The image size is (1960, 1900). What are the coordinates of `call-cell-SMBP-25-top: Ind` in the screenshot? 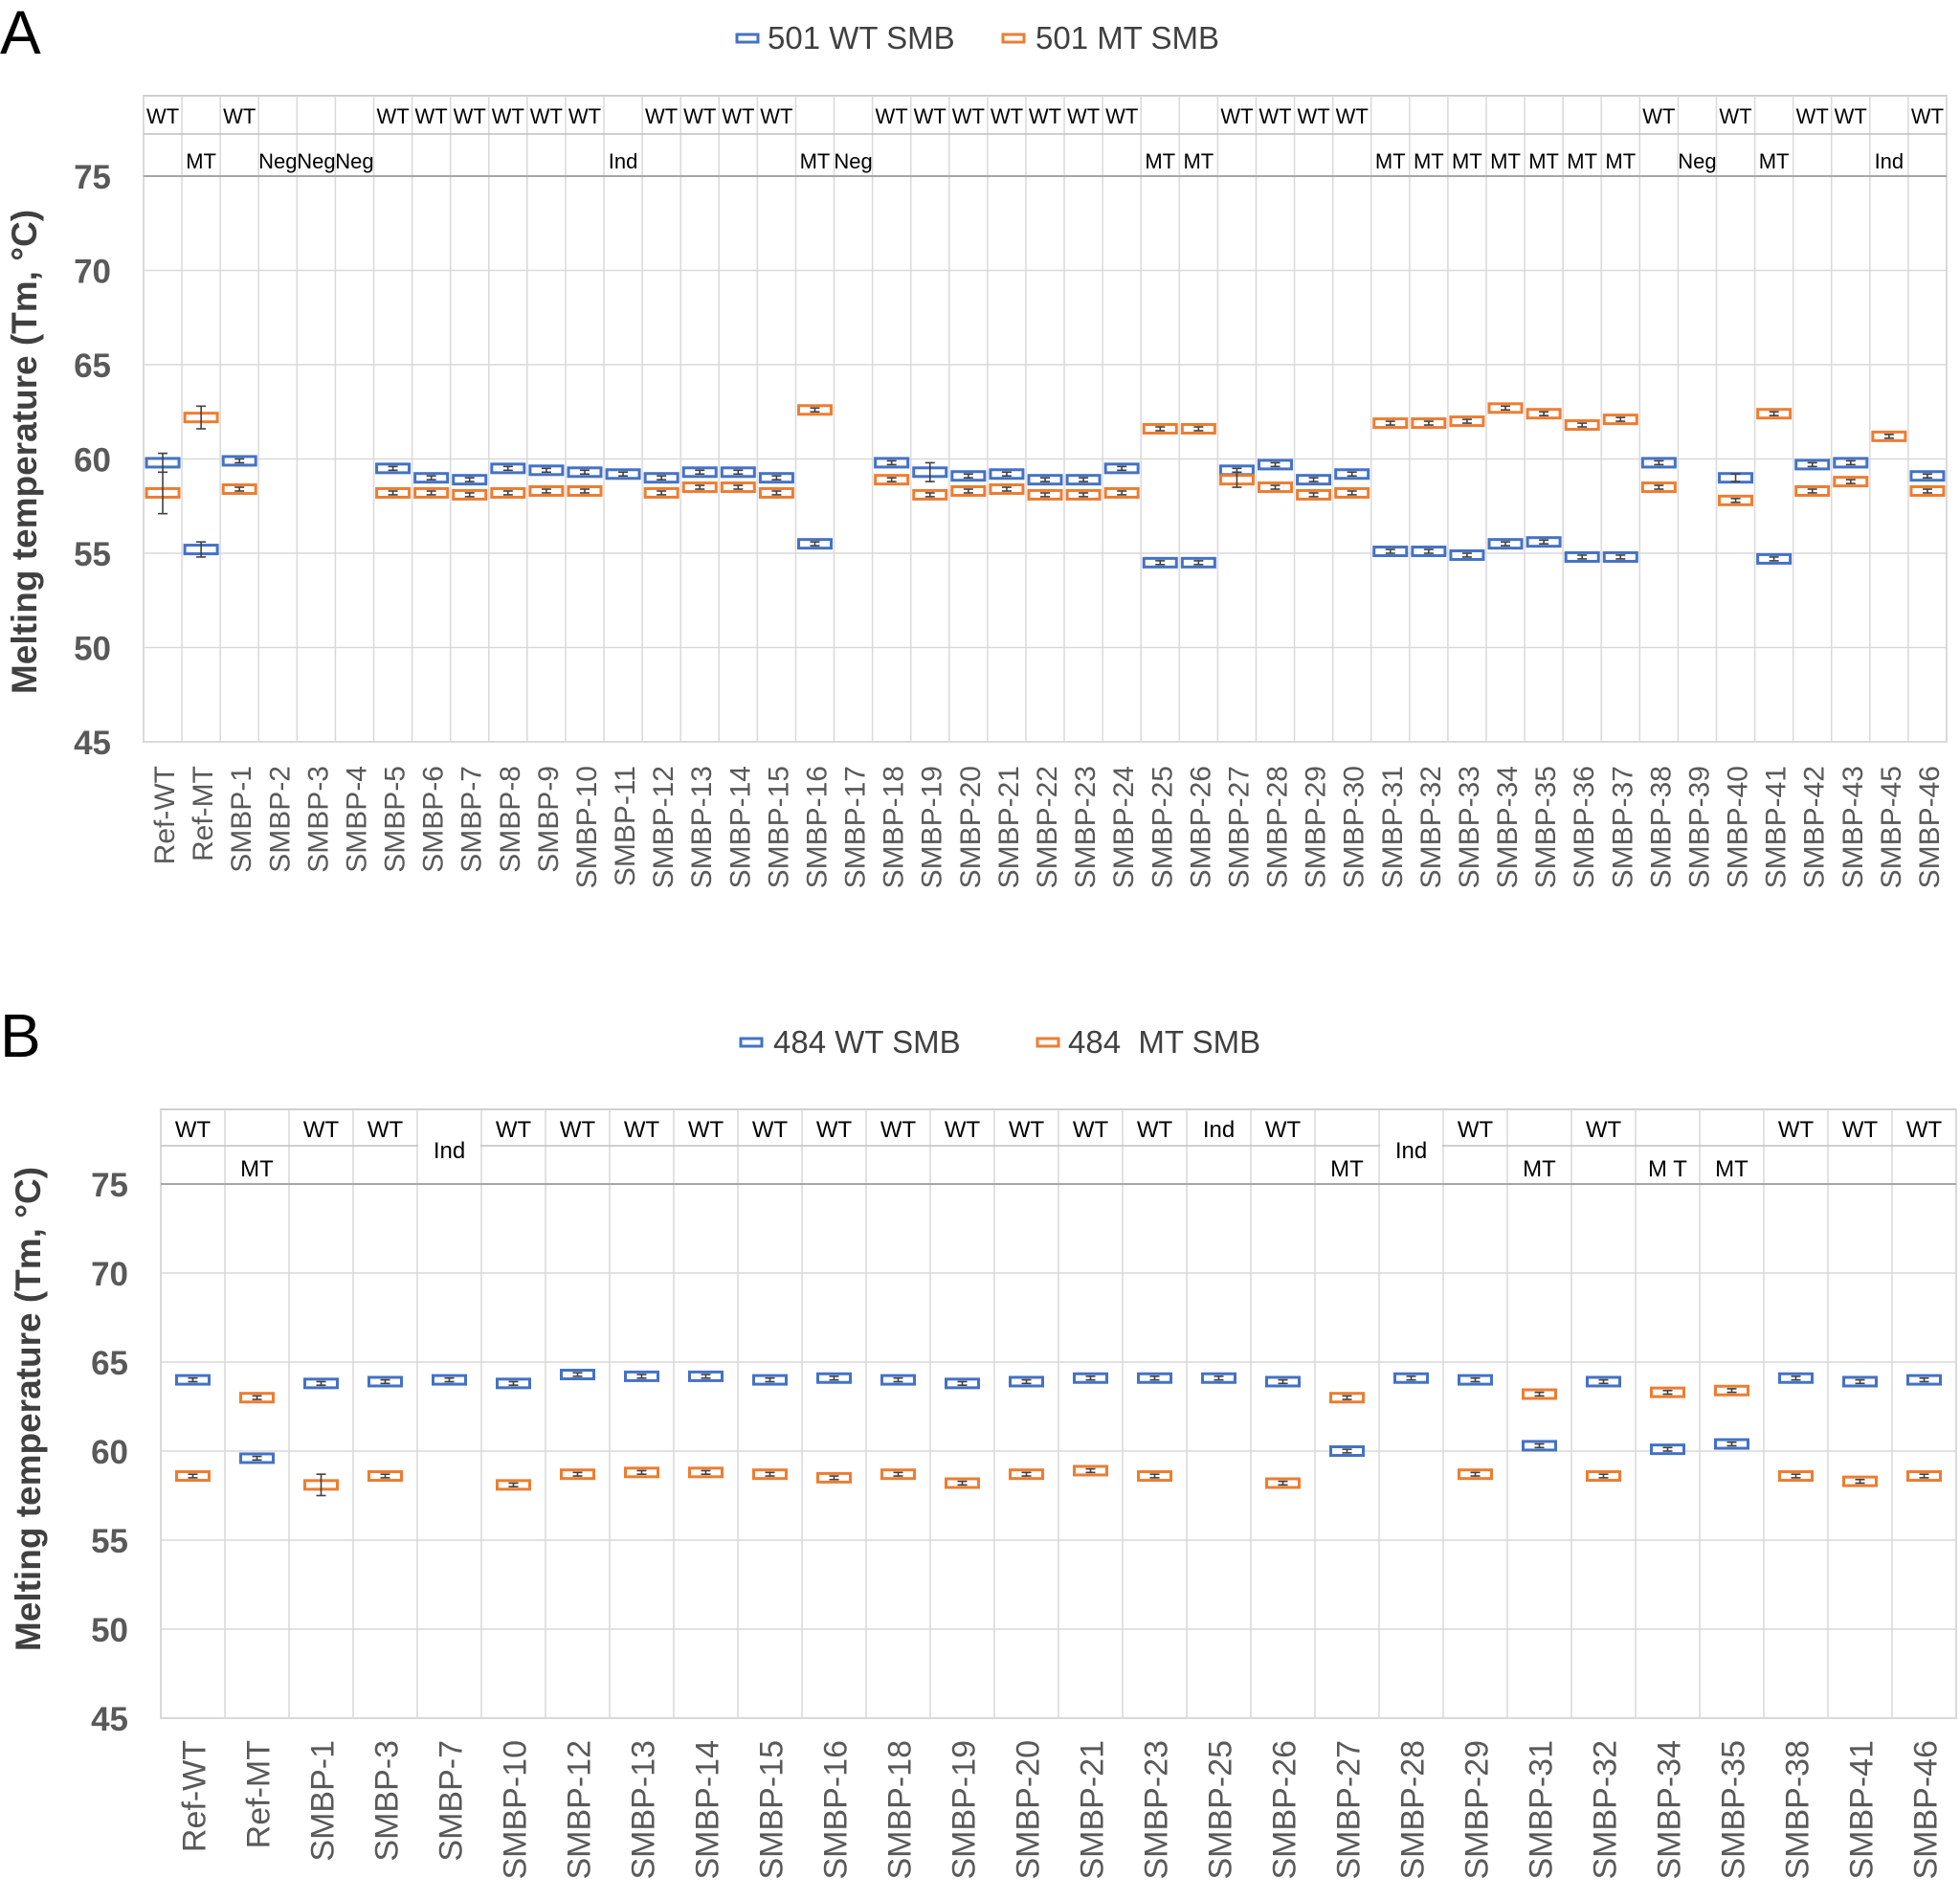 It's located at (1219, 1130).